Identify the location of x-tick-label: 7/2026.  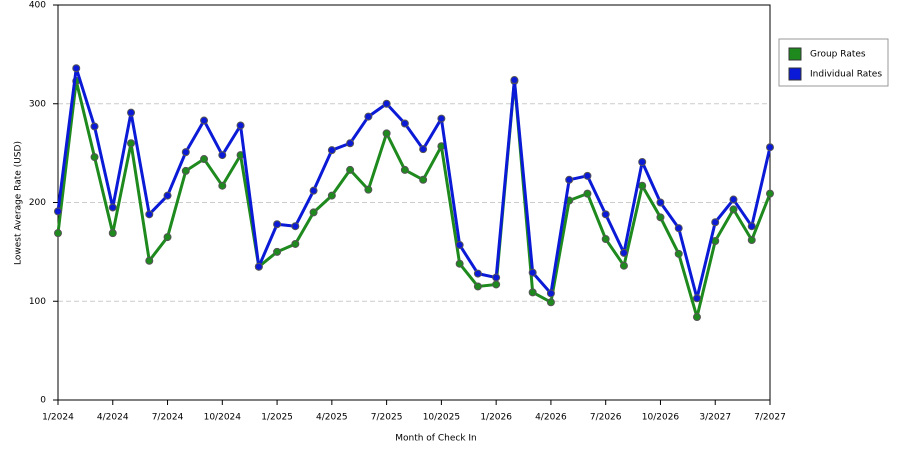
(606, 418).